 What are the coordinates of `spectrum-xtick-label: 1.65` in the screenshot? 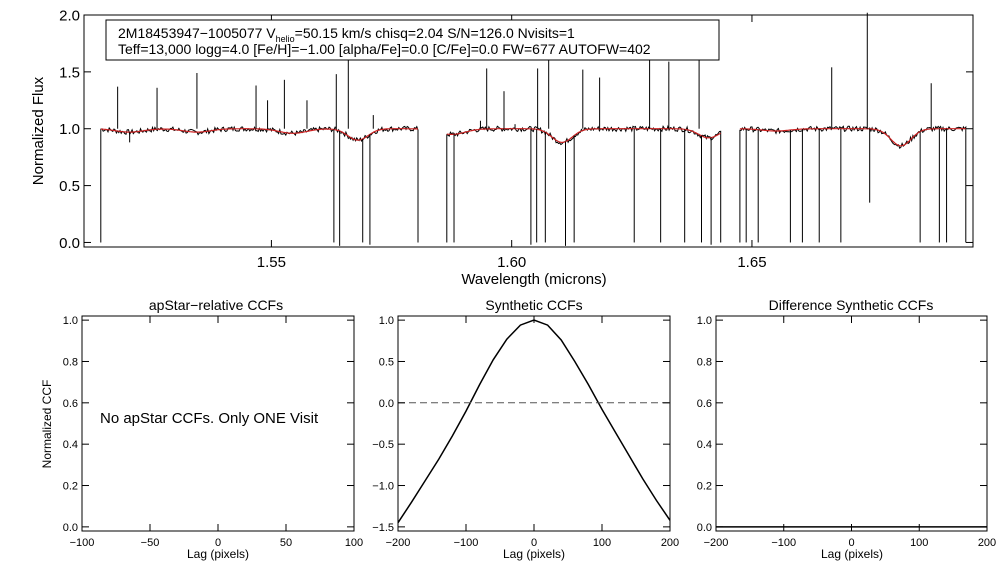 It's located at (751, 262).